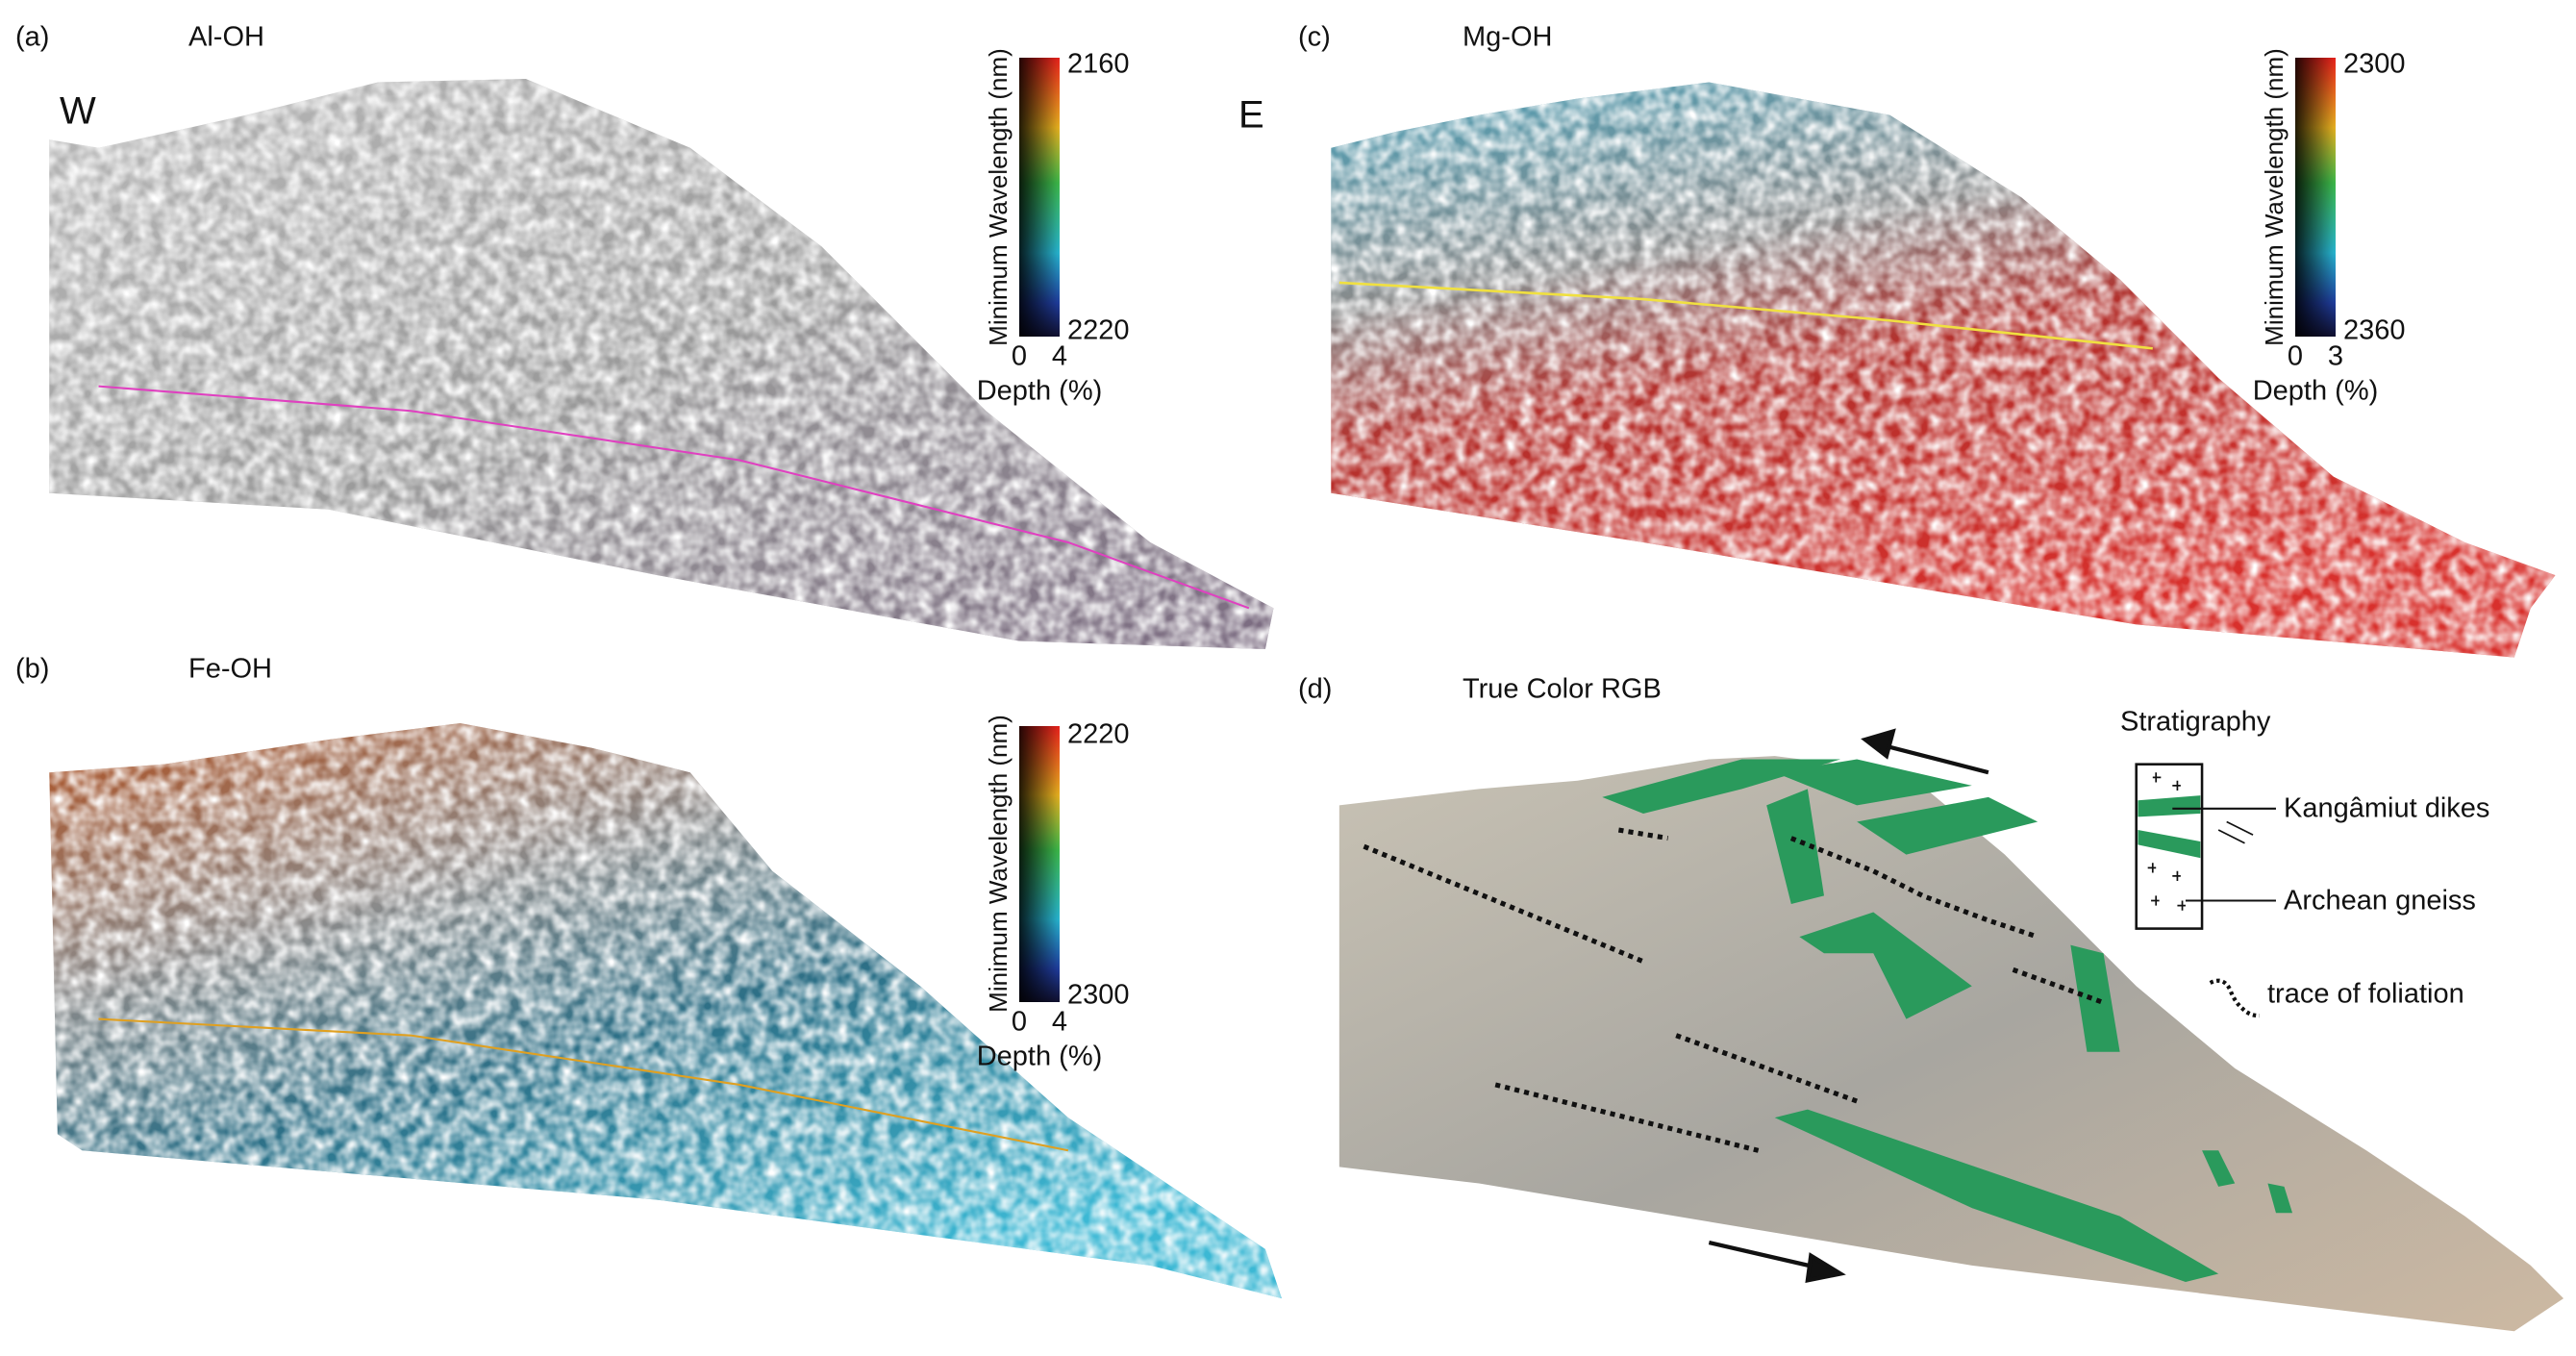 The width and height of the screenshot is (2576, 1356). I want to click on panel-title: Al-OH, so click(226, 37).